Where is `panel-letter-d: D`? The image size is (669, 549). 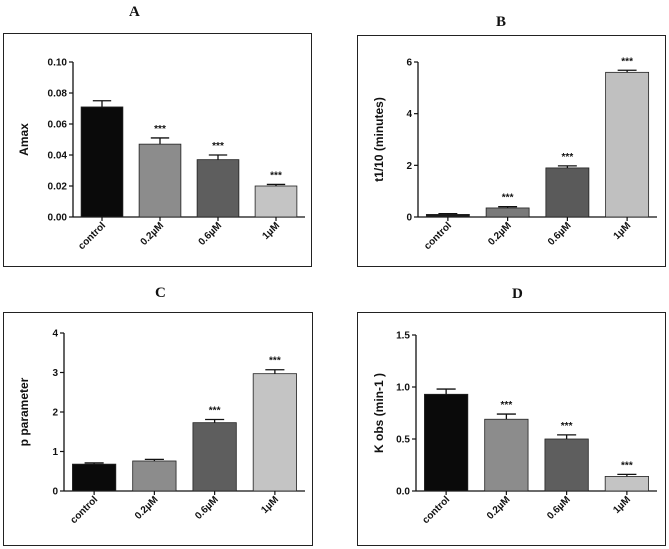 panel-letter-d: D is located at coordinates (517, 294).